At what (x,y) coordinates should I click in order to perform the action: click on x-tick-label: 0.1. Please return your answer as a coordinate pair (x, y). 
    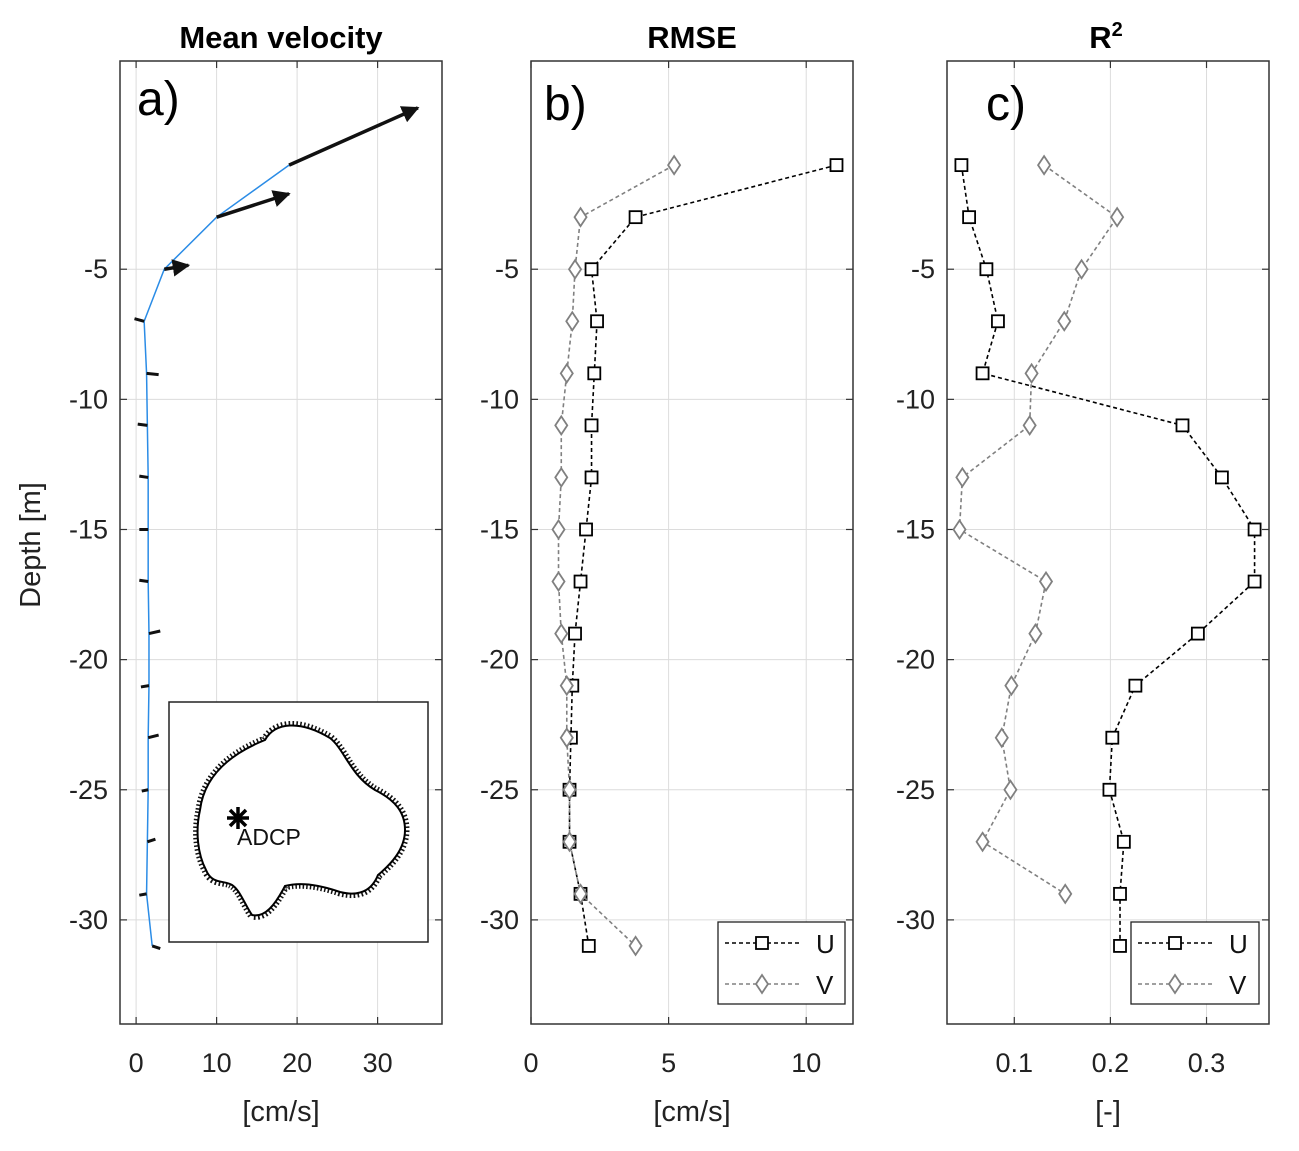
    Looking at the image, I should click on (1015, 1063).